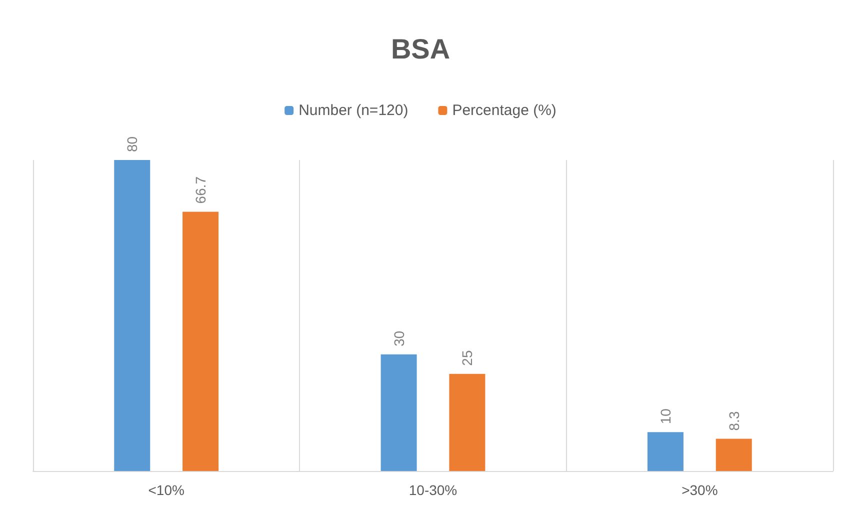 The height and width of the screenshot is (513, 841). I want to click on data-label: 66.7, so click(200, 190).